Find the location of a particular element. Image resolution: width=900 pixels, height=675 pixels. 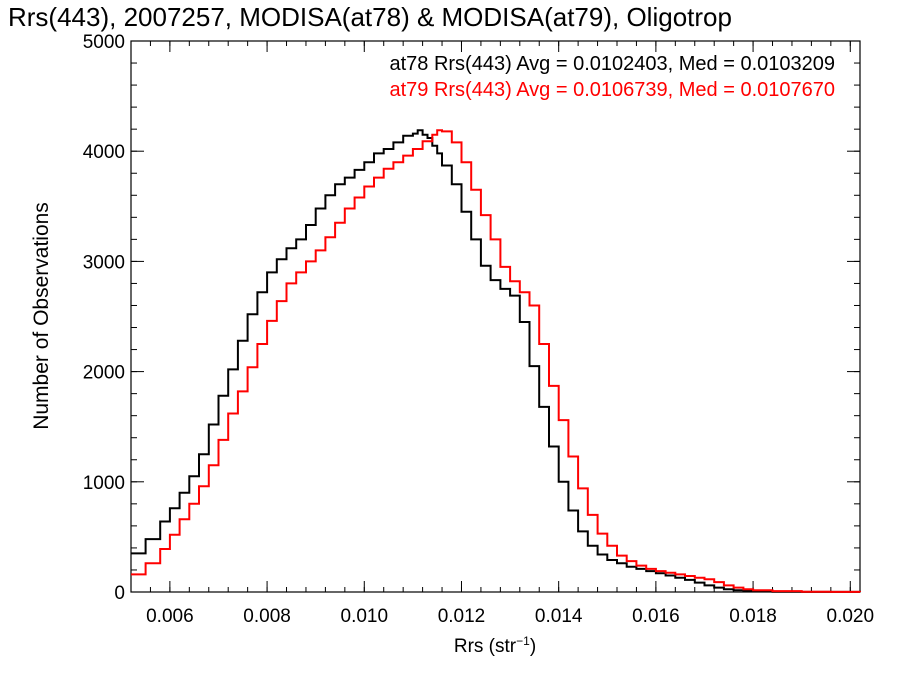

x-tick-label: 0.006 is located at coordinates (170, 616).